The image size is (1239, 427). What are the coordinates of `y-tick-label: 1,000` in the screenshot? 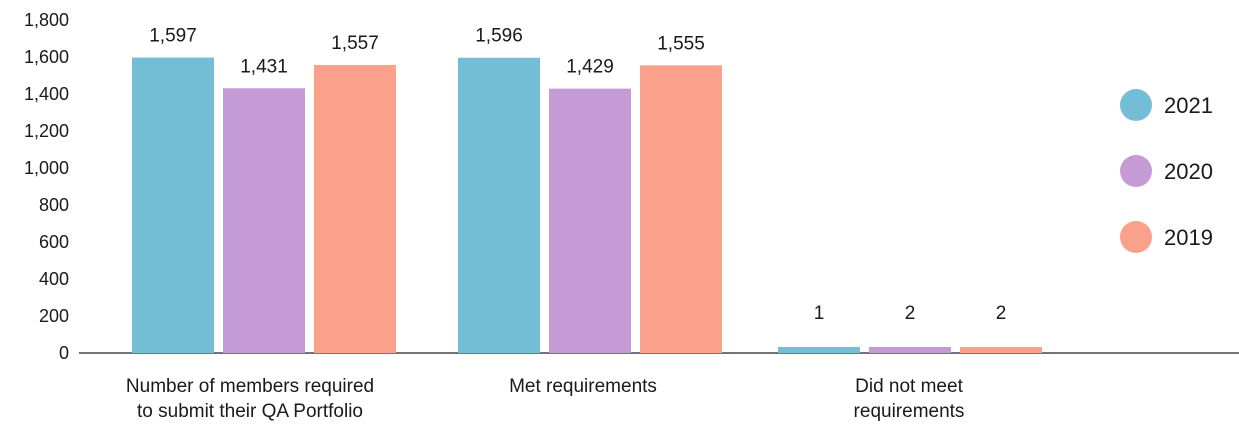 It's located at (46, 168).